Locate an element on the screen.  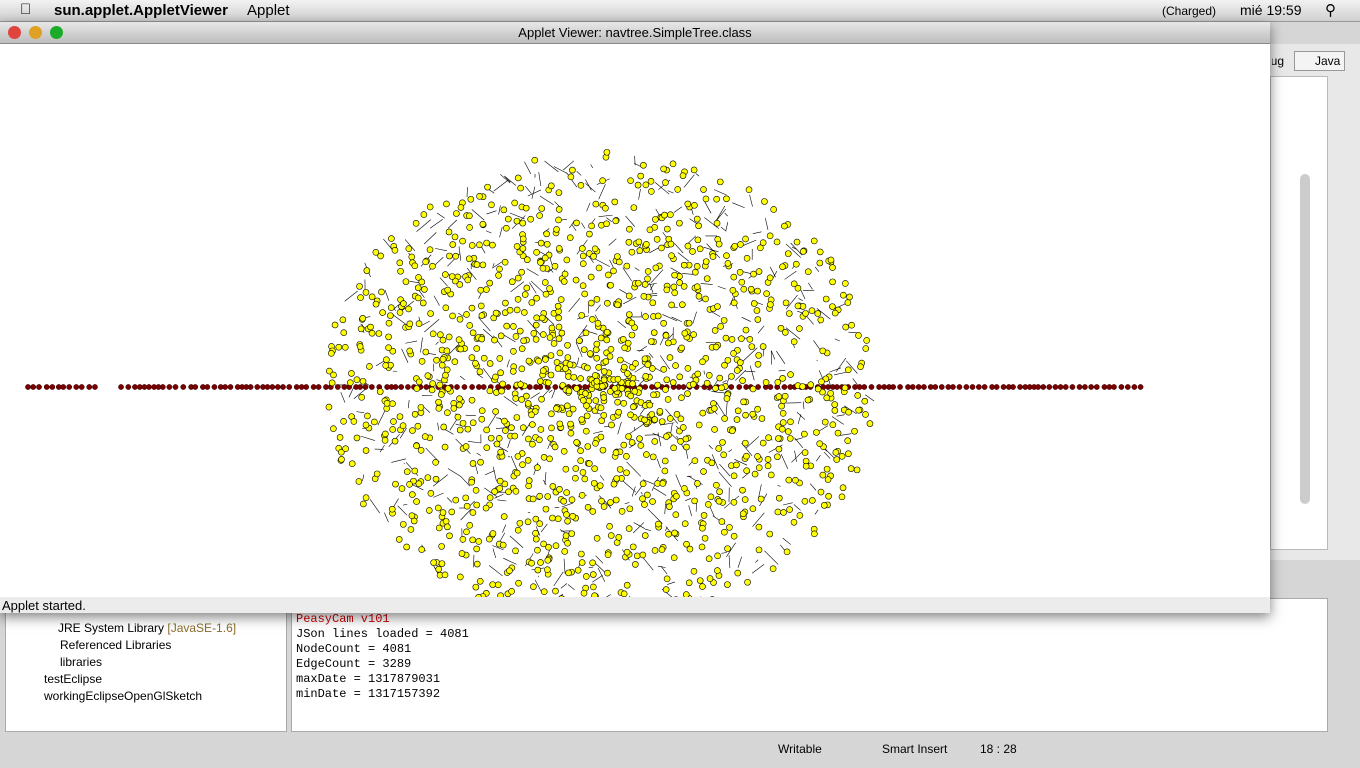
minimize-button is located at coordinates (35, 32).